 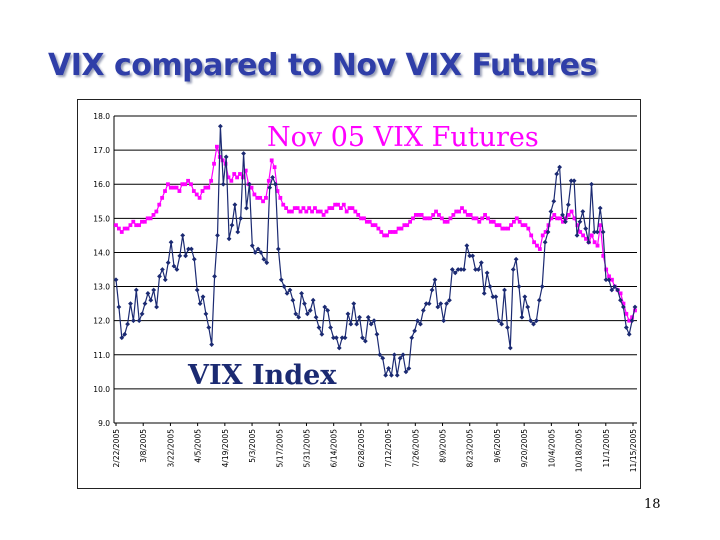 What do you see at coordinates (262, 375) in the screenshot?
I see `vix-series-label: VIX Index` at bounding box center [262, 375].